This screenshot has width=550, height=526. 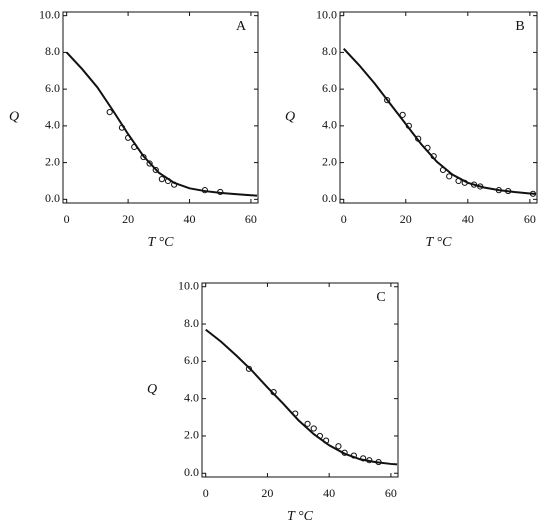 What do you see at coordinates (380, 297) in the screenshot?
I see `panel-label: C` at bounding box center [380, 297].